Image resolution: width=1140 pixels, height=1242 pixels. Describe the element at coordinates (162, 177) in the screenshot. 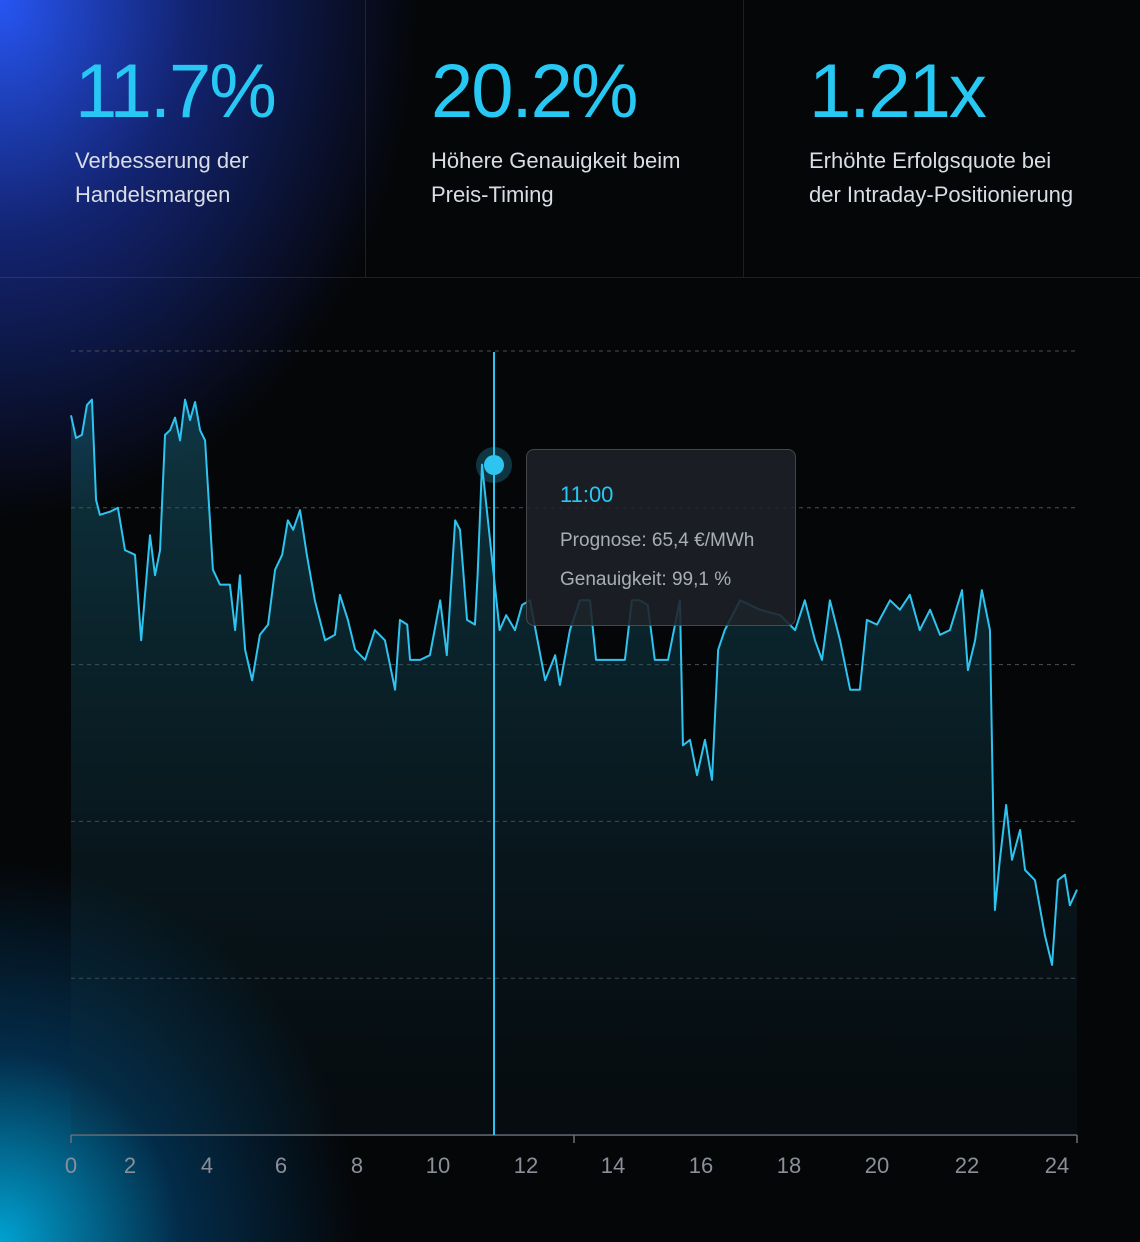

I see `stat-label: Verbesserung der Handelsmargen` at that location.